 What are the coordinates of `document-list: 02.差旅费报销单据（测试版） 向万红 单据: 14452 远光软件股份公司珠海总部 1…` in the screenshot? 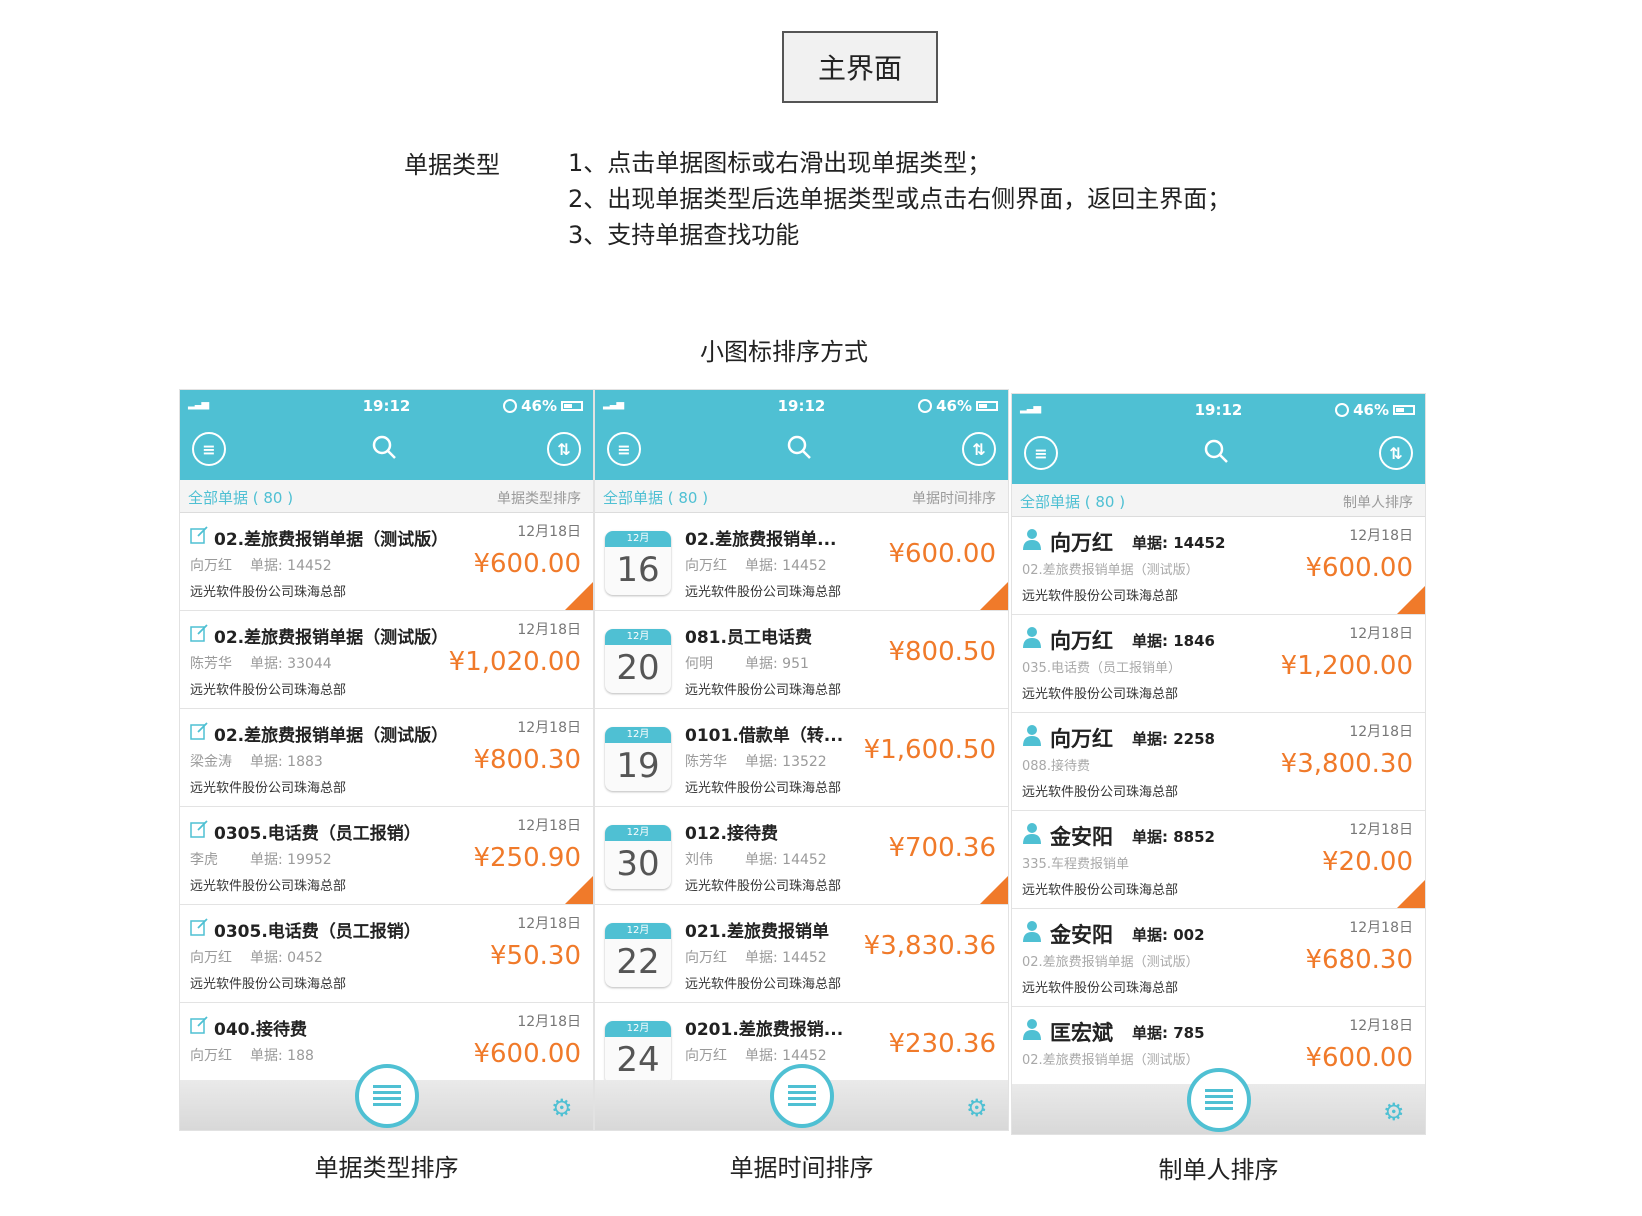 It's located at (386, 807).